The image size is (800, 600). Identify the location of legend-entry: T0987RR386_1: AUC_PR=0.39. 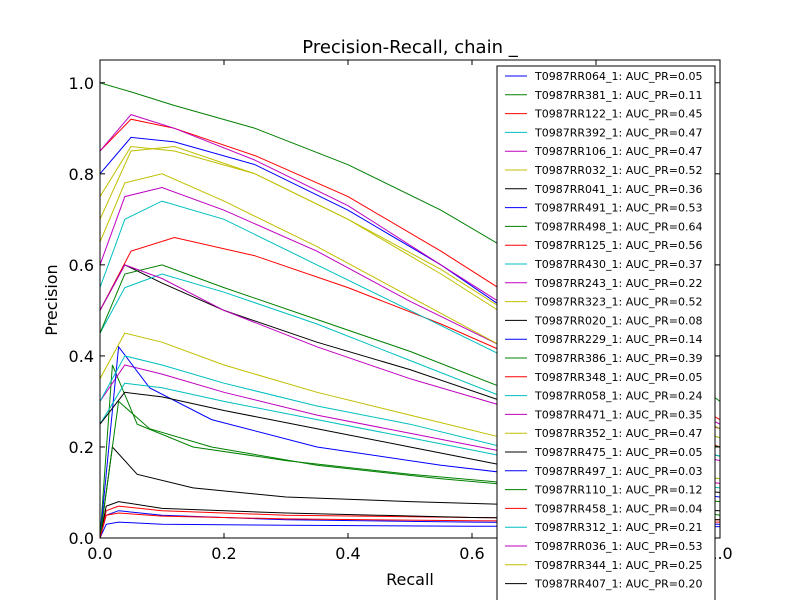
(618, 358).